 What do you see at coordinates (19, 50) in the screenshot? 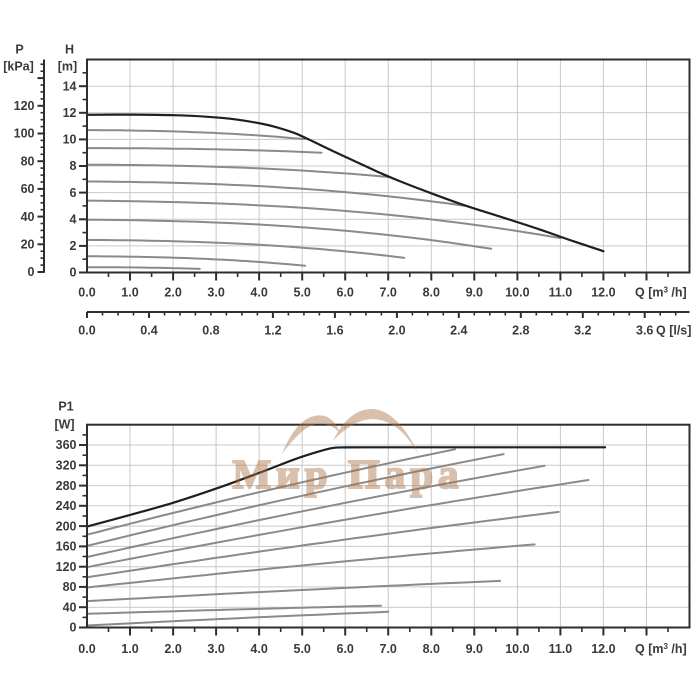
I see `svg-text: P` at bounding box center [19, 50].